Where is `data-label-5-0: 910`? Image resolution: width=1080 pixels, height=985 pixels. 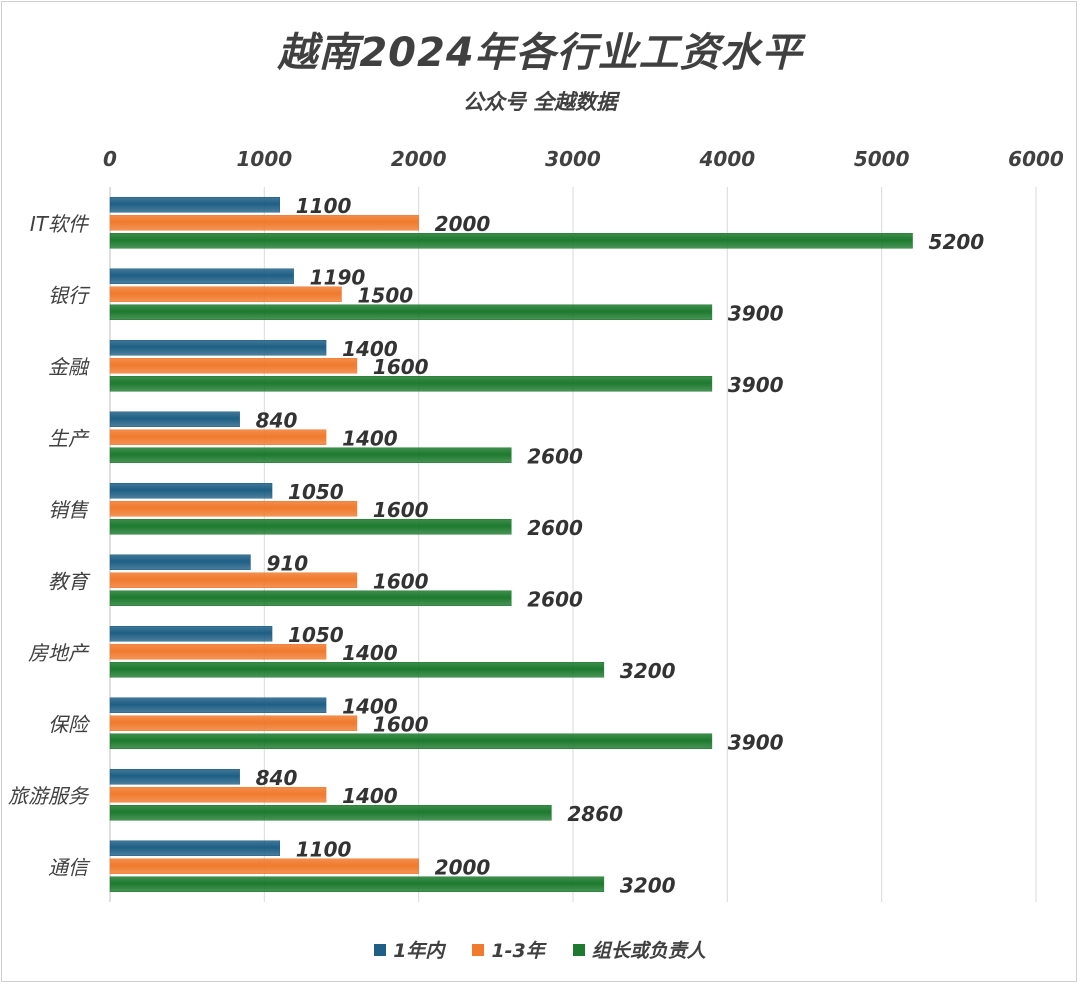
data-label-5-0: 910 is located at coordinates (287, 563).